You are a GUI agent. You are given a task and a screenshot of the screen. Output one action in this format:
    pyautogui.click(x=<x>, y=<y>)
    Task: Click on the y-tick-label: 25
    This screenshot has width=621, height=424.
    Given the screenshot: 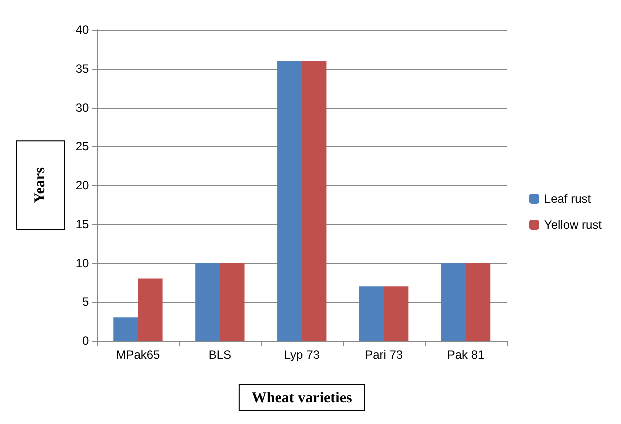 What is the action you would take?
    pyautogui.click(x=83, y=147)
    